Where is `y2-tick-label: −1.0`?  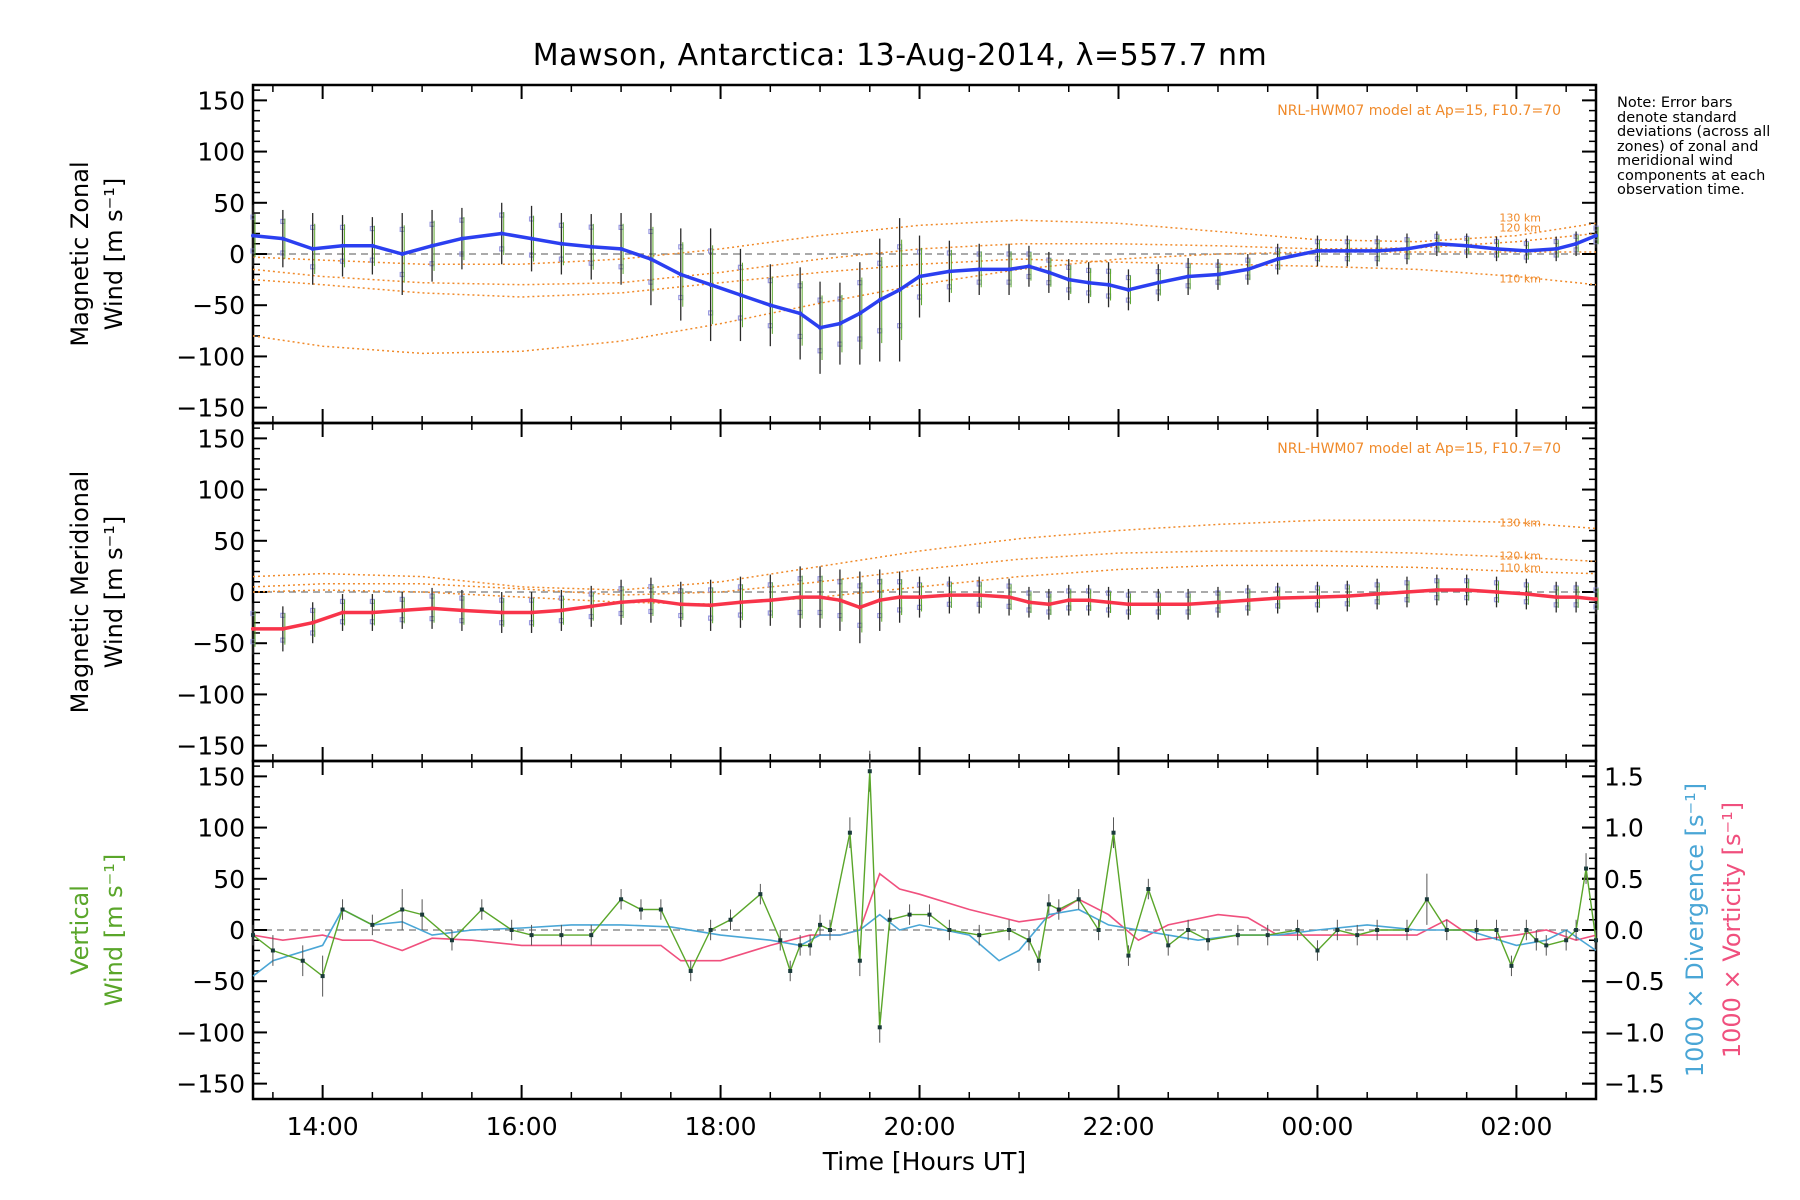 y2-tick-label: −1.0 is located at coordinates (1634, 1032).